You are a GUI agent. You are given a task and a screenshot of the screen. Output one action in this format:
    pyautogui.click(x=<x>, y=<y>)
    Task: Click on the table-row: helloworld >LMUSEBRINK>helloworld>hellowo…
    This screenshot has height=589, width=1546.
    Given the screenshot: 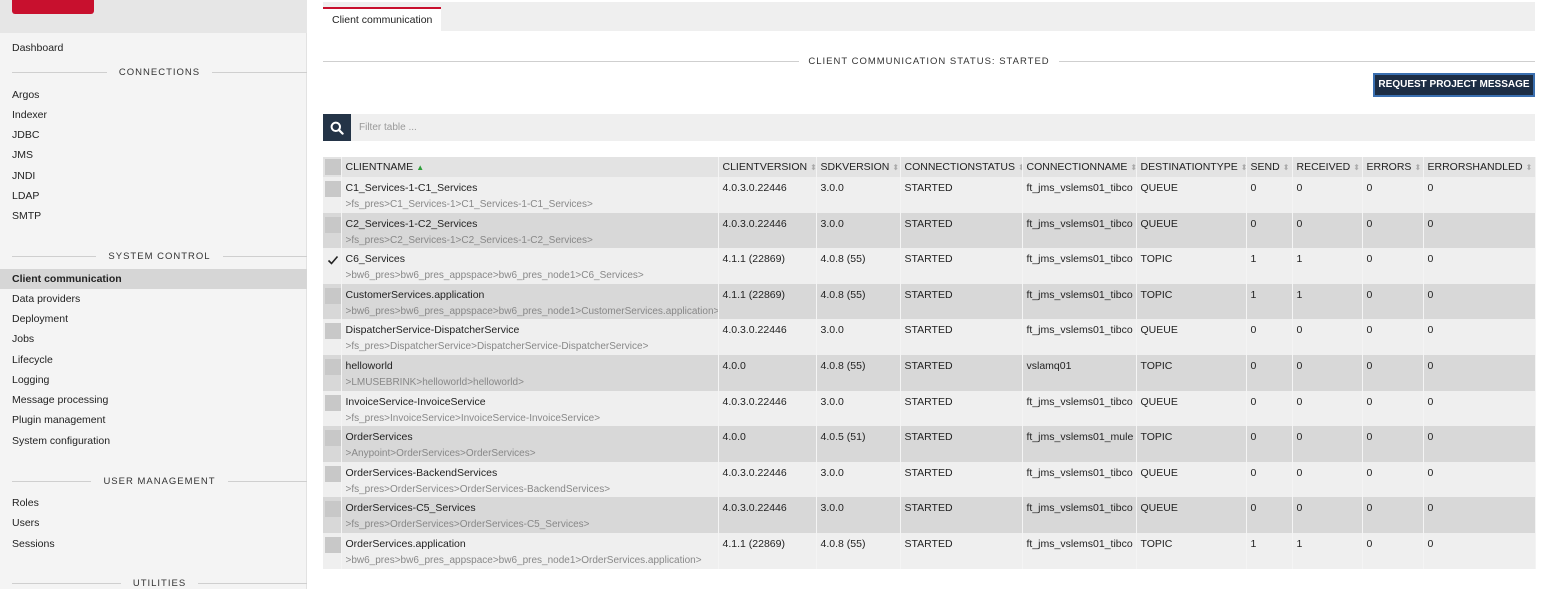 What is the action you would take?
    pyautogui.click(x=929, y=372)
    